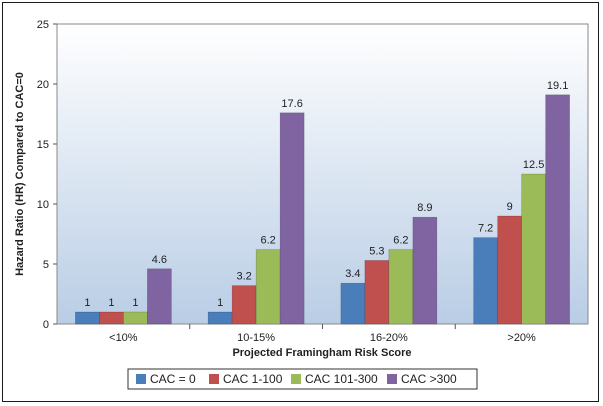 The height and width of the screenshot is (406, 603). What do you see at coordinates (341, 379) in the screenshot?
I see `legend-label: CAC 101-300` at bounding box center [341, 379].